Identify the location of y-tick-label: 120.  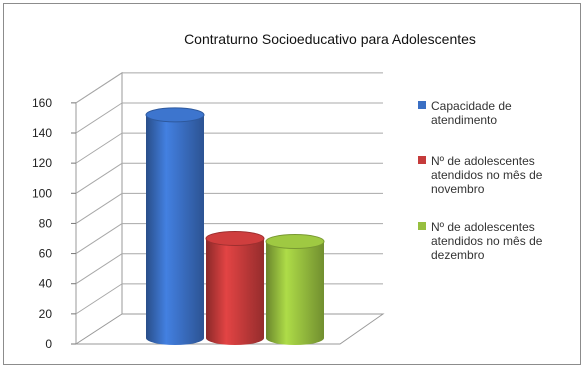
(42, 163).